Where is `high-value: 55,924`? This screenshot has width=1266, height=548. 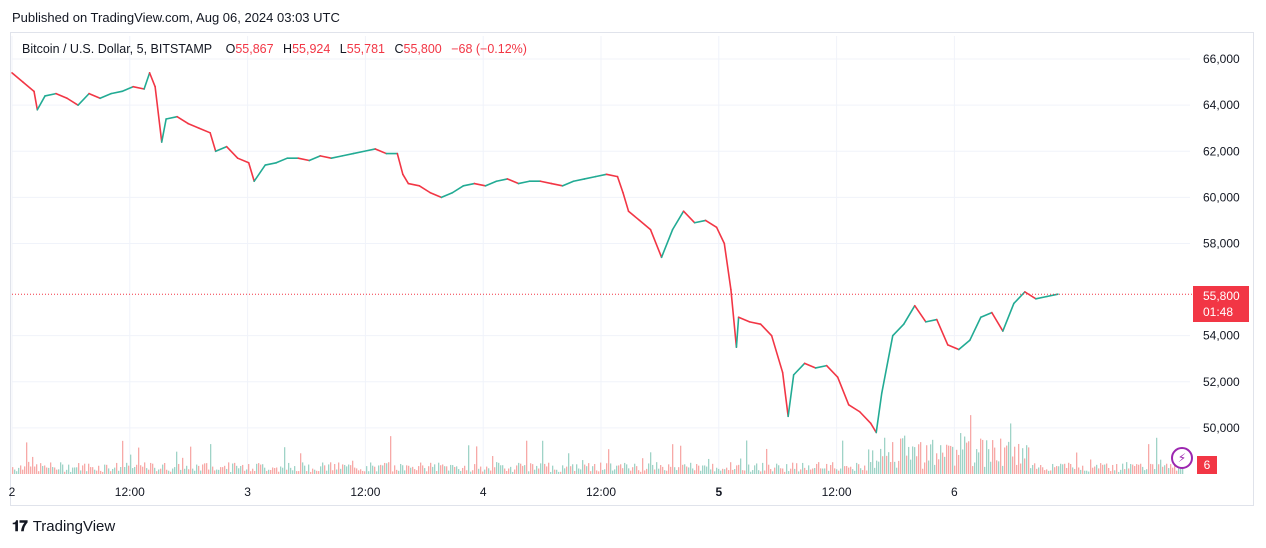 high-value: 55,924 is located at coordinates (311, 49).